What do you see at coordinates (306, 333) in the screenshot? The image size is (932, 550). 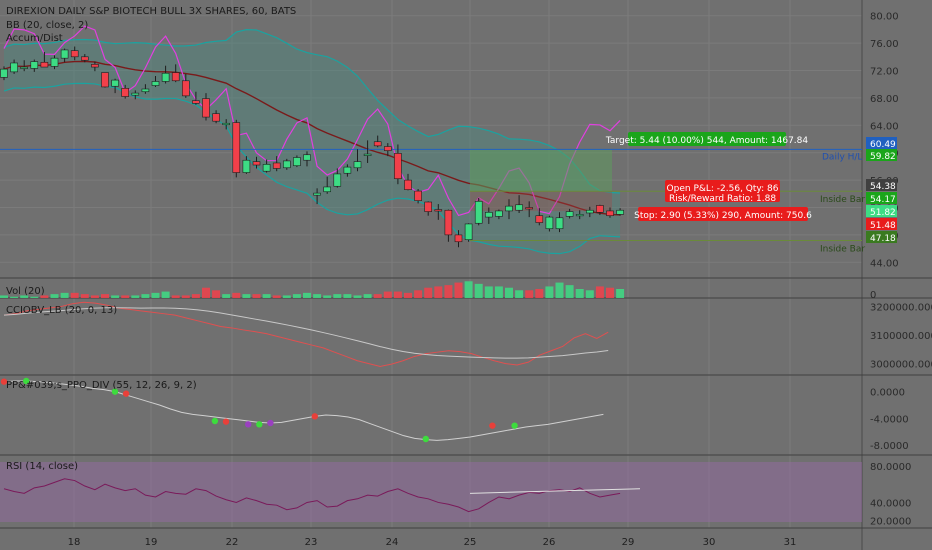 I see `ccibov-signal-line` at bounding box center [306, 333].